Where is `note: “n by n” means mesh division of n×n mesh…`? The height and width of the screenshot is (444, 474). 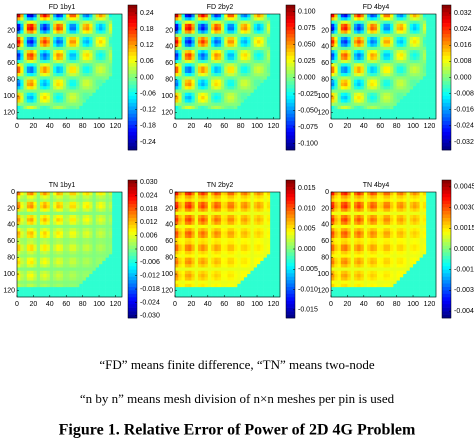 note: “n by n” means mesh division of n×n mesh… is located at coordinates (237, 398).